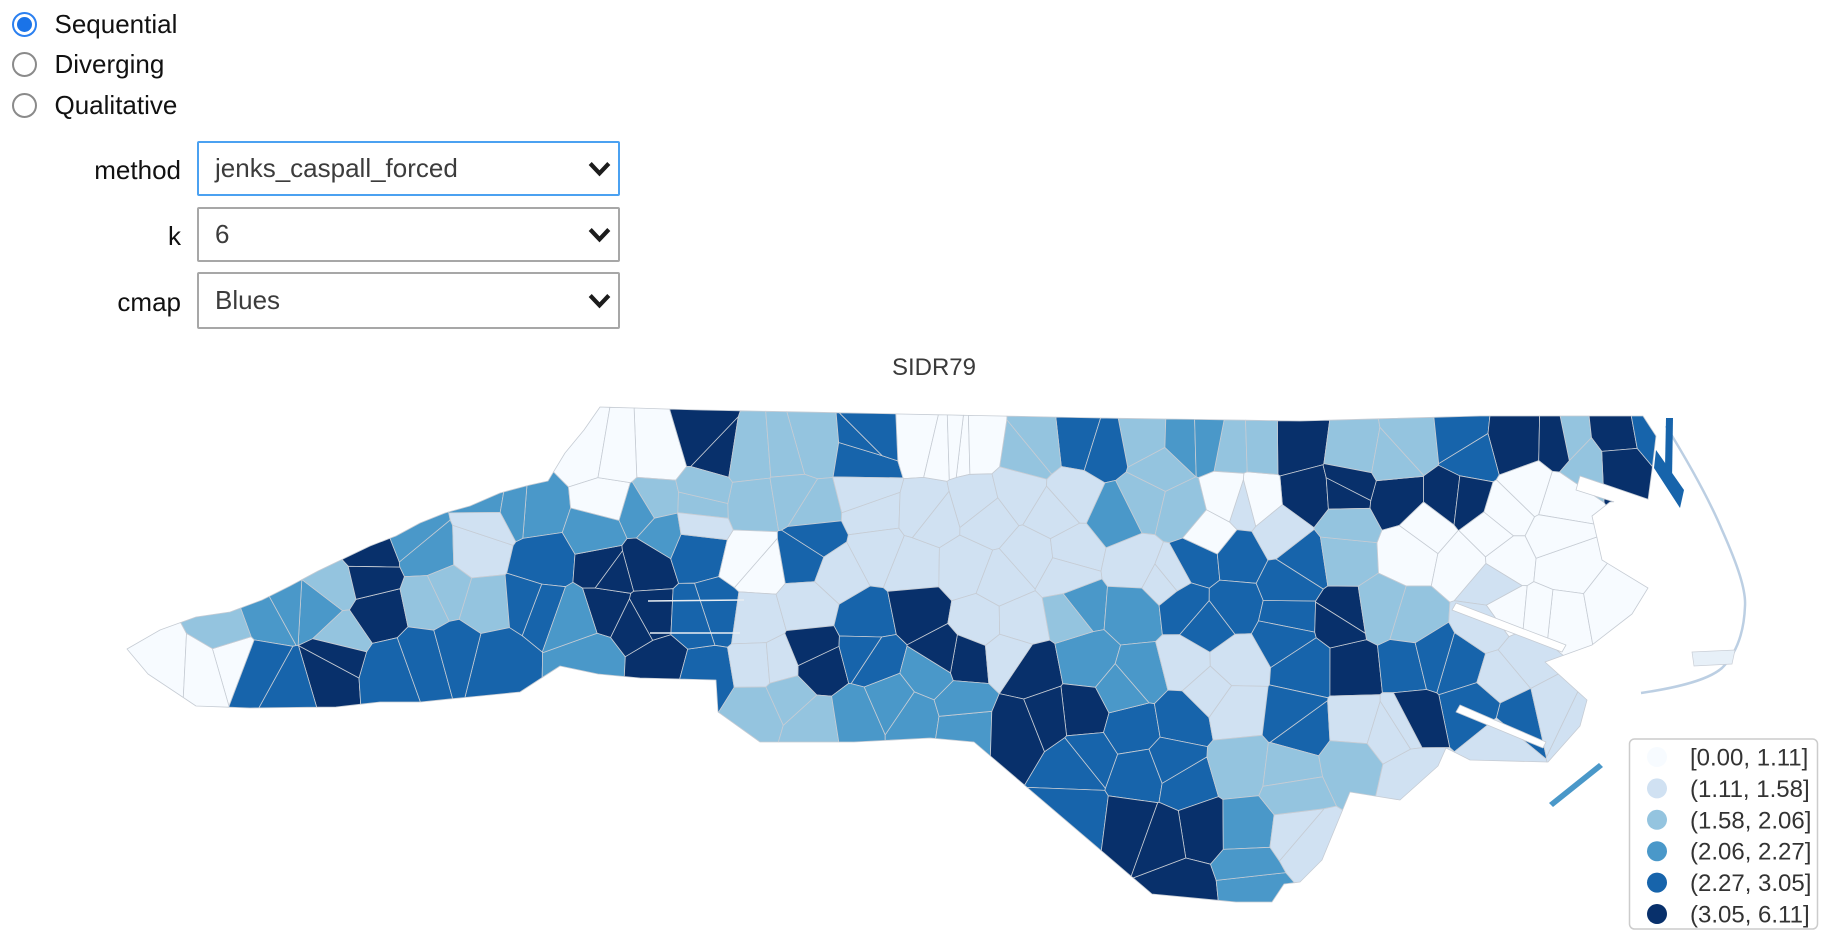  What do you see at coordinates (1750, 915) in the screenshot?
I see `svg-text: (3.05, 6.11]` at bounding box center [1750, 915].